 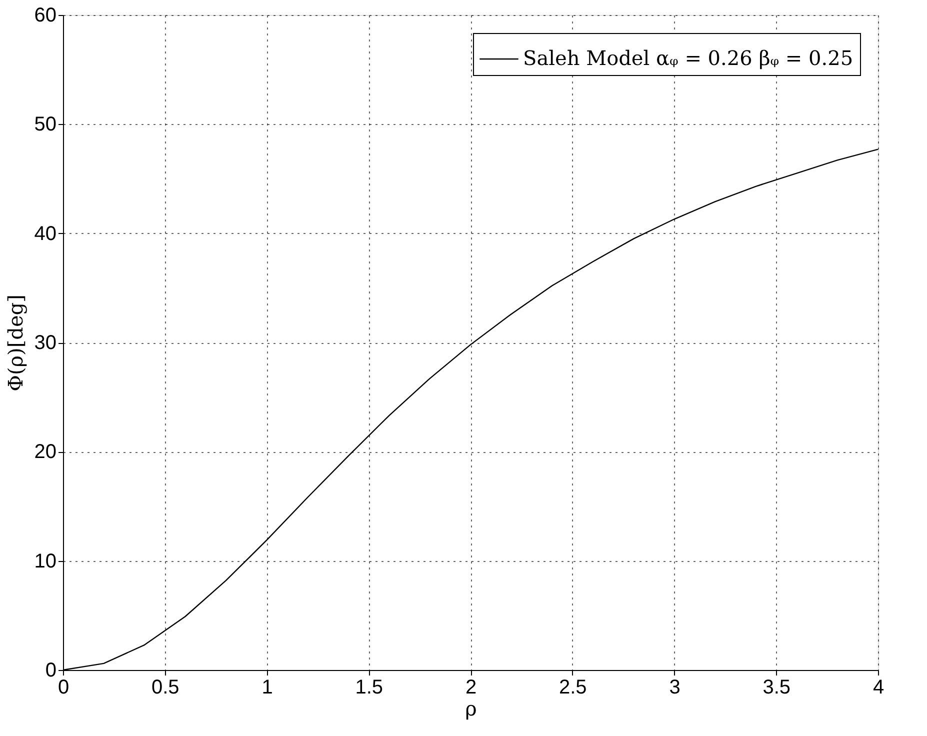 I want to click on y-tick-label: 20, so click(x=45, y=452).